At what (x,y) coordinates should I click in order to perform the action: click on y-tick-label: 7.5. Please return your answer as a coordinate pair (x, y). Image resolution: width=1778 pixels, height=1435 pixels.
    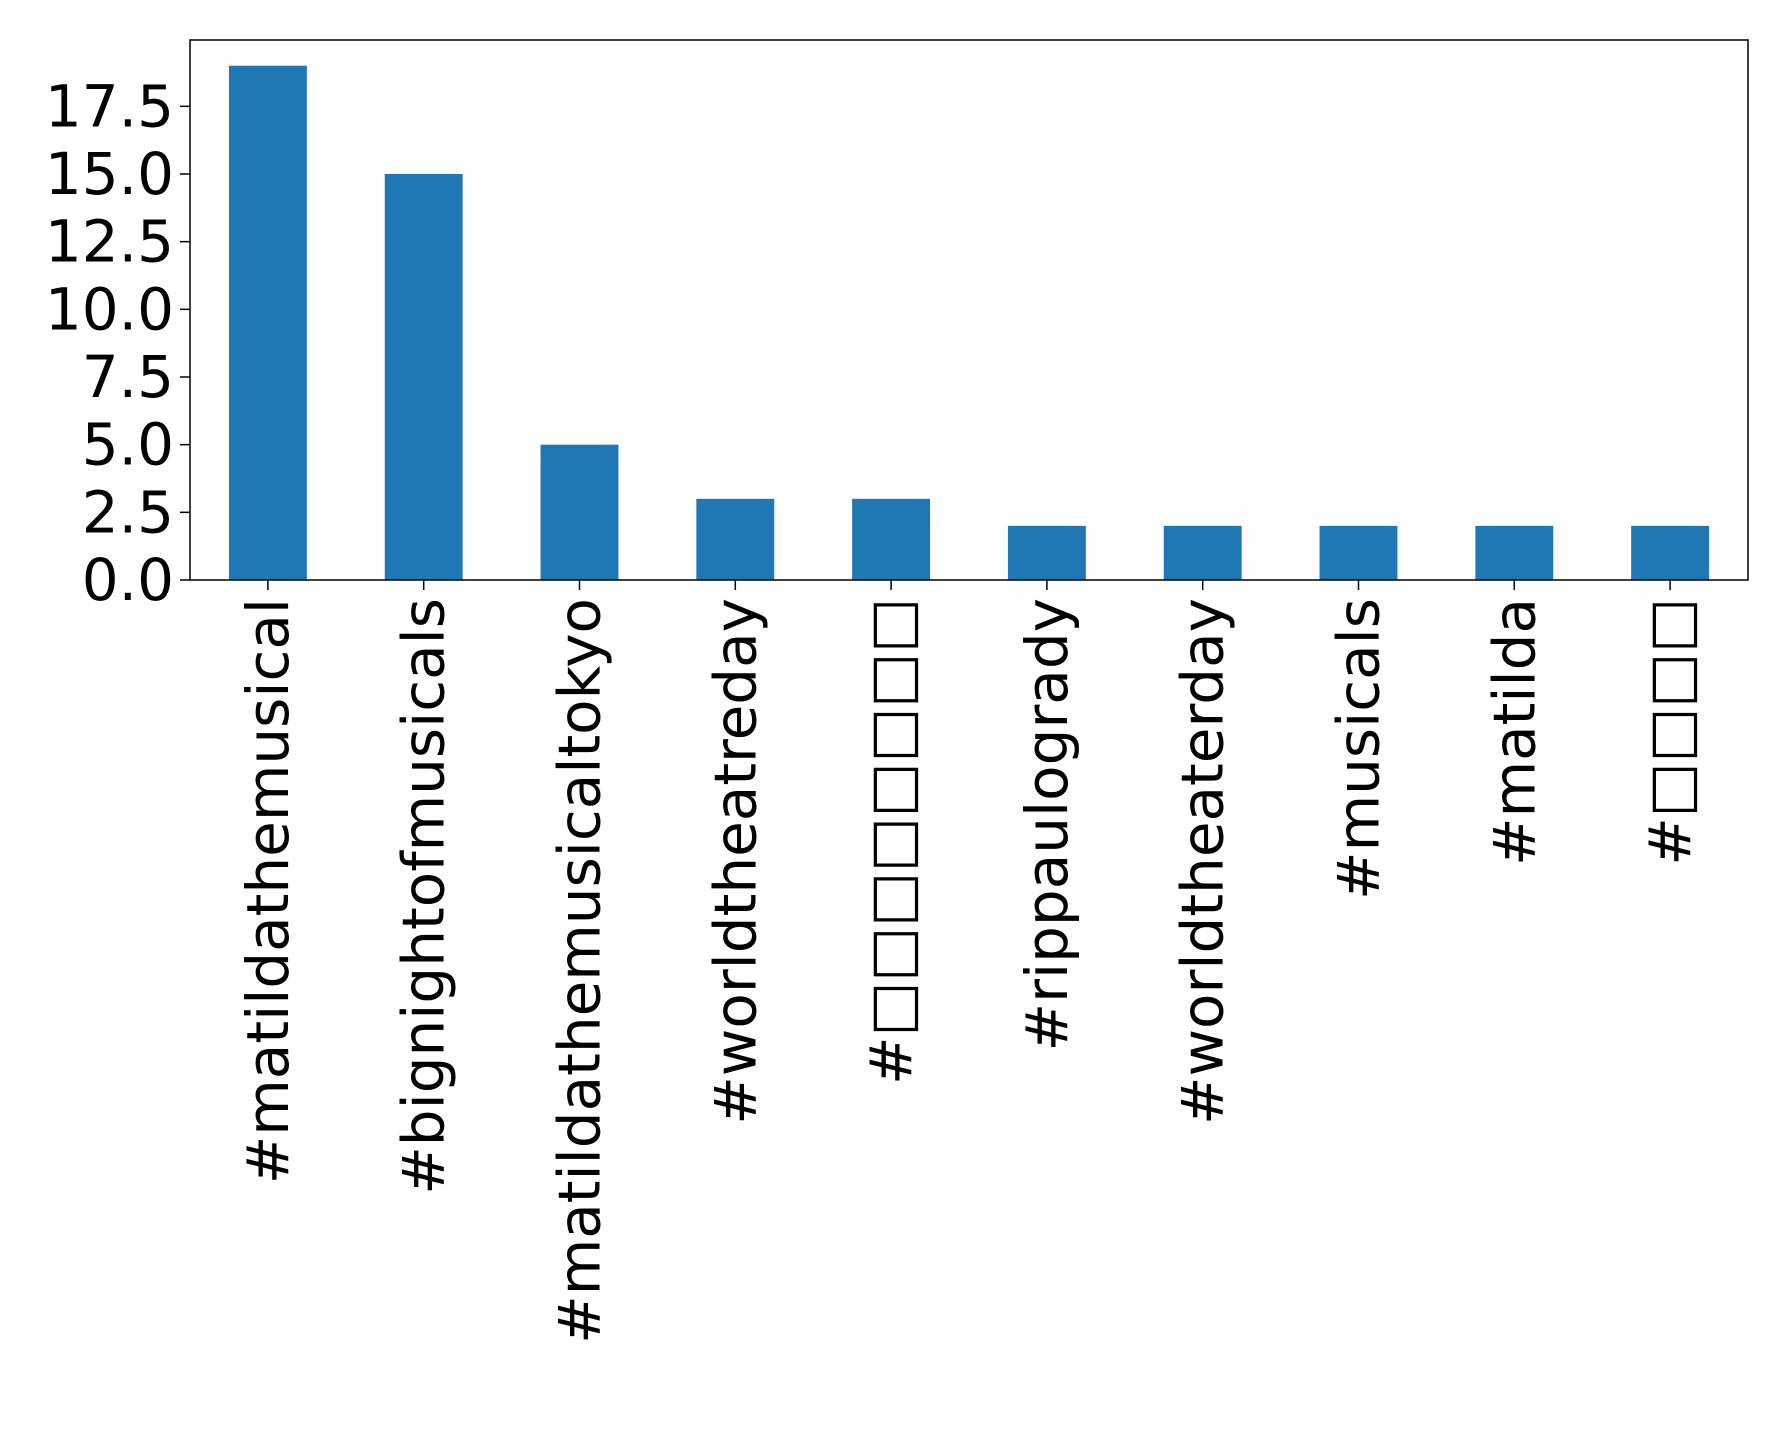
    Looking at the image, I should click on (128, 377).